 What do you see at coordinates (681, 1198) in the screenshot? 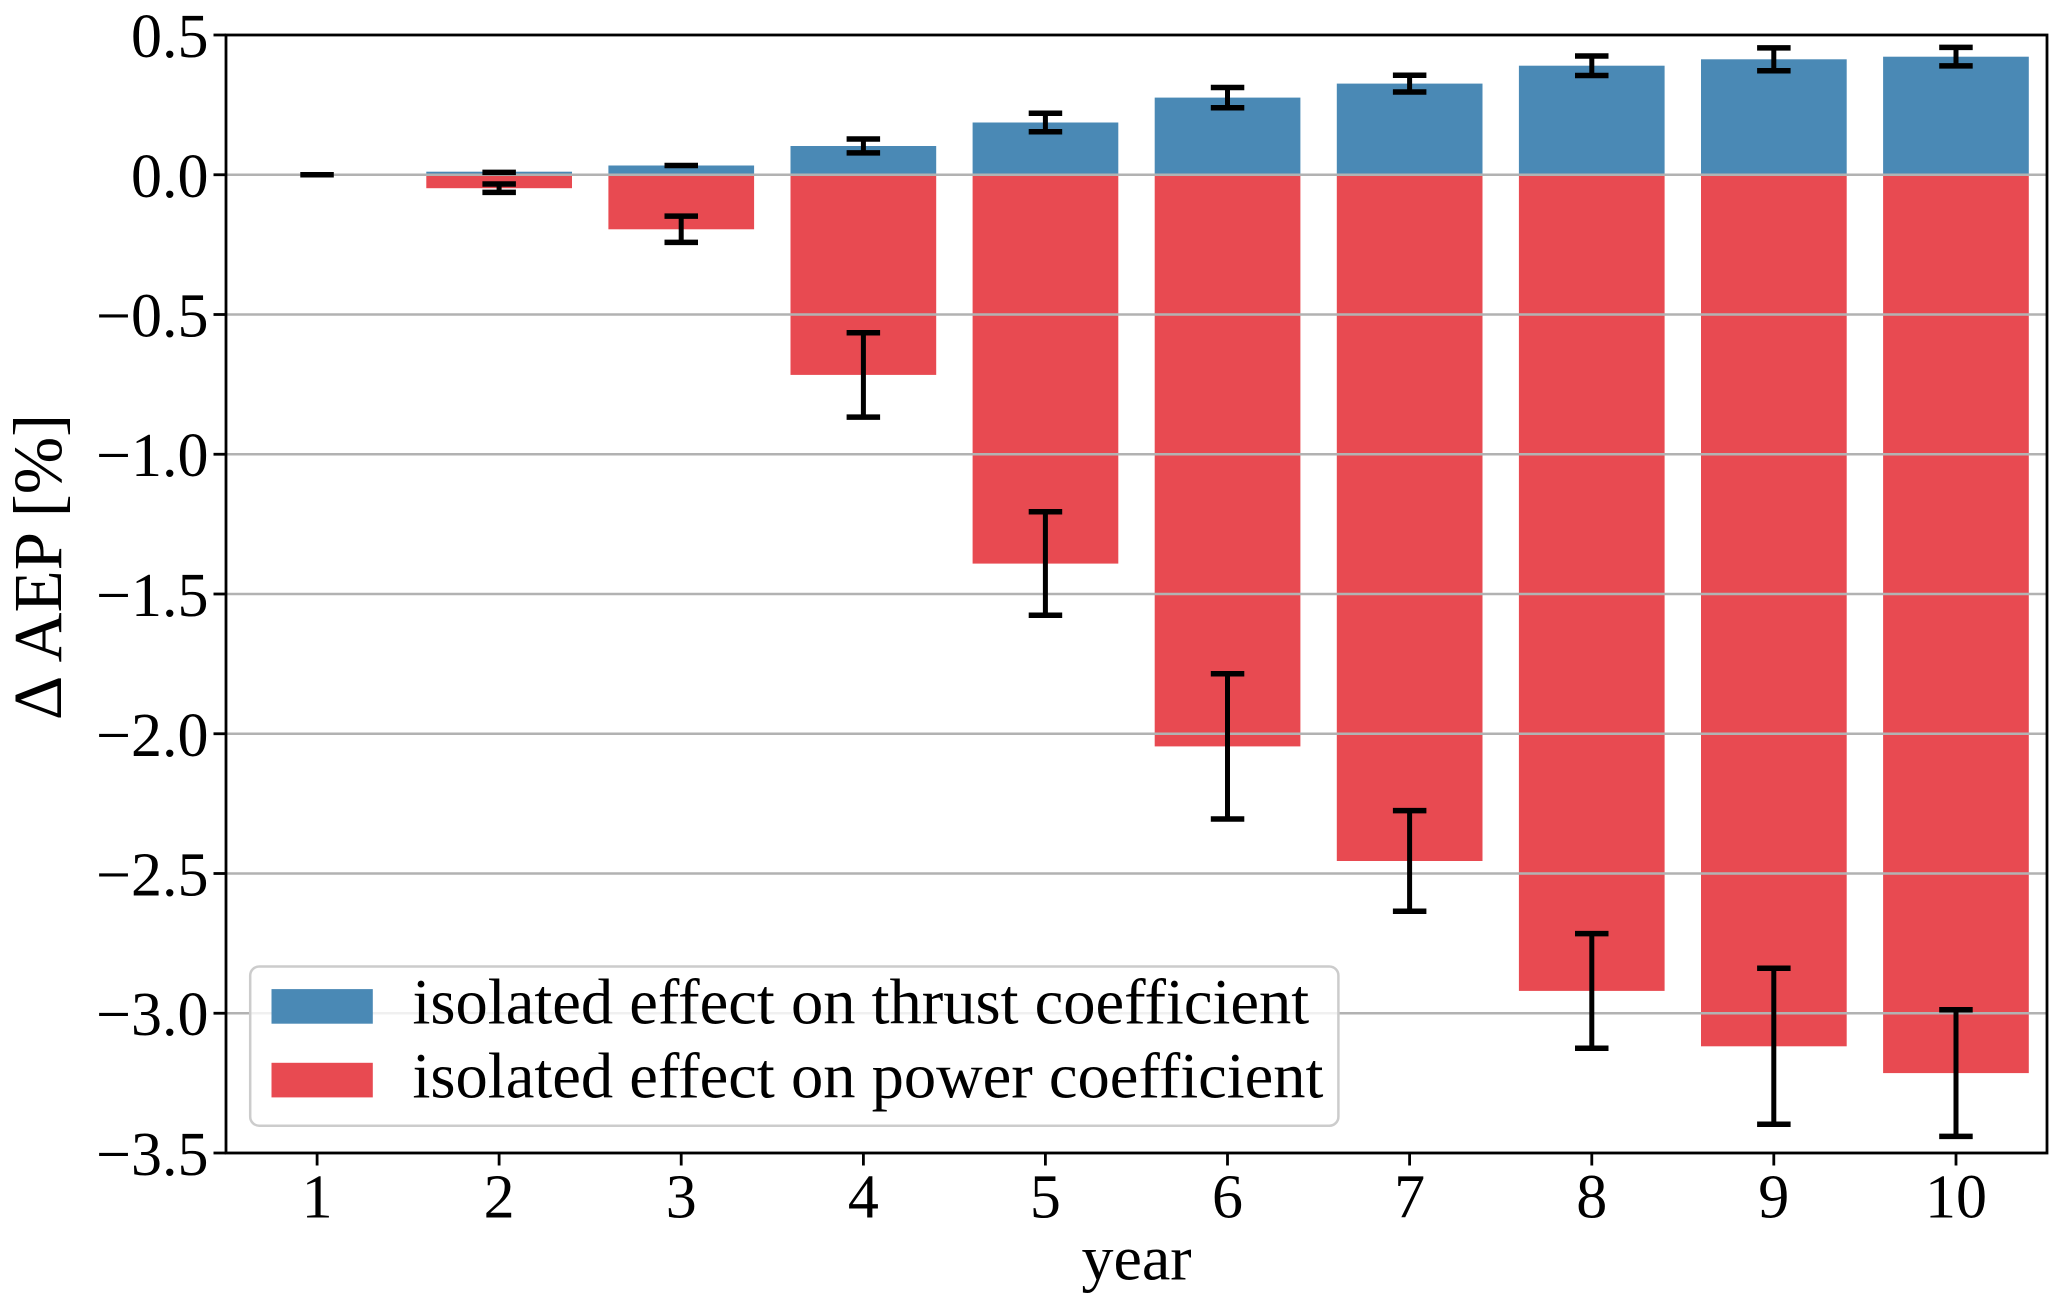
I see `svg-text: 3` at bounding box center [681, 1198].